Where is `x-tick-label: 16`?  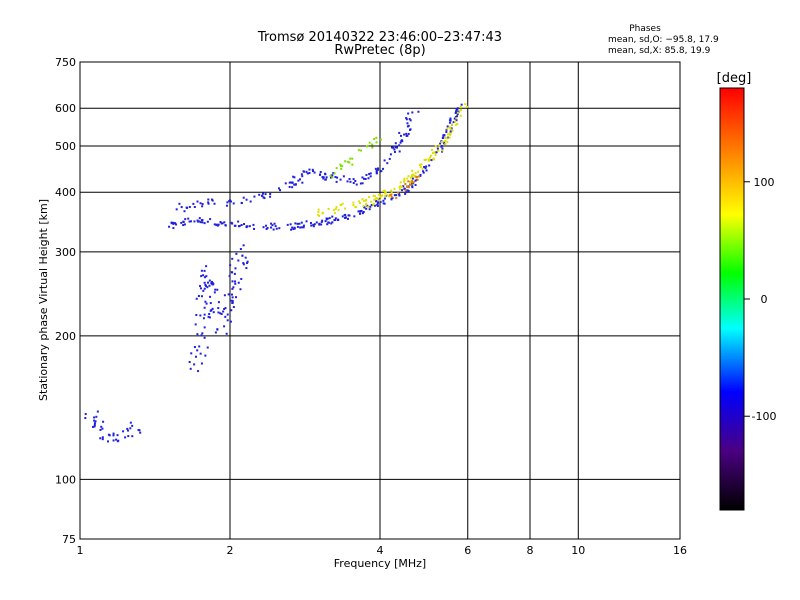 x-tick-label: 16 is located at coordinates (680, 550).